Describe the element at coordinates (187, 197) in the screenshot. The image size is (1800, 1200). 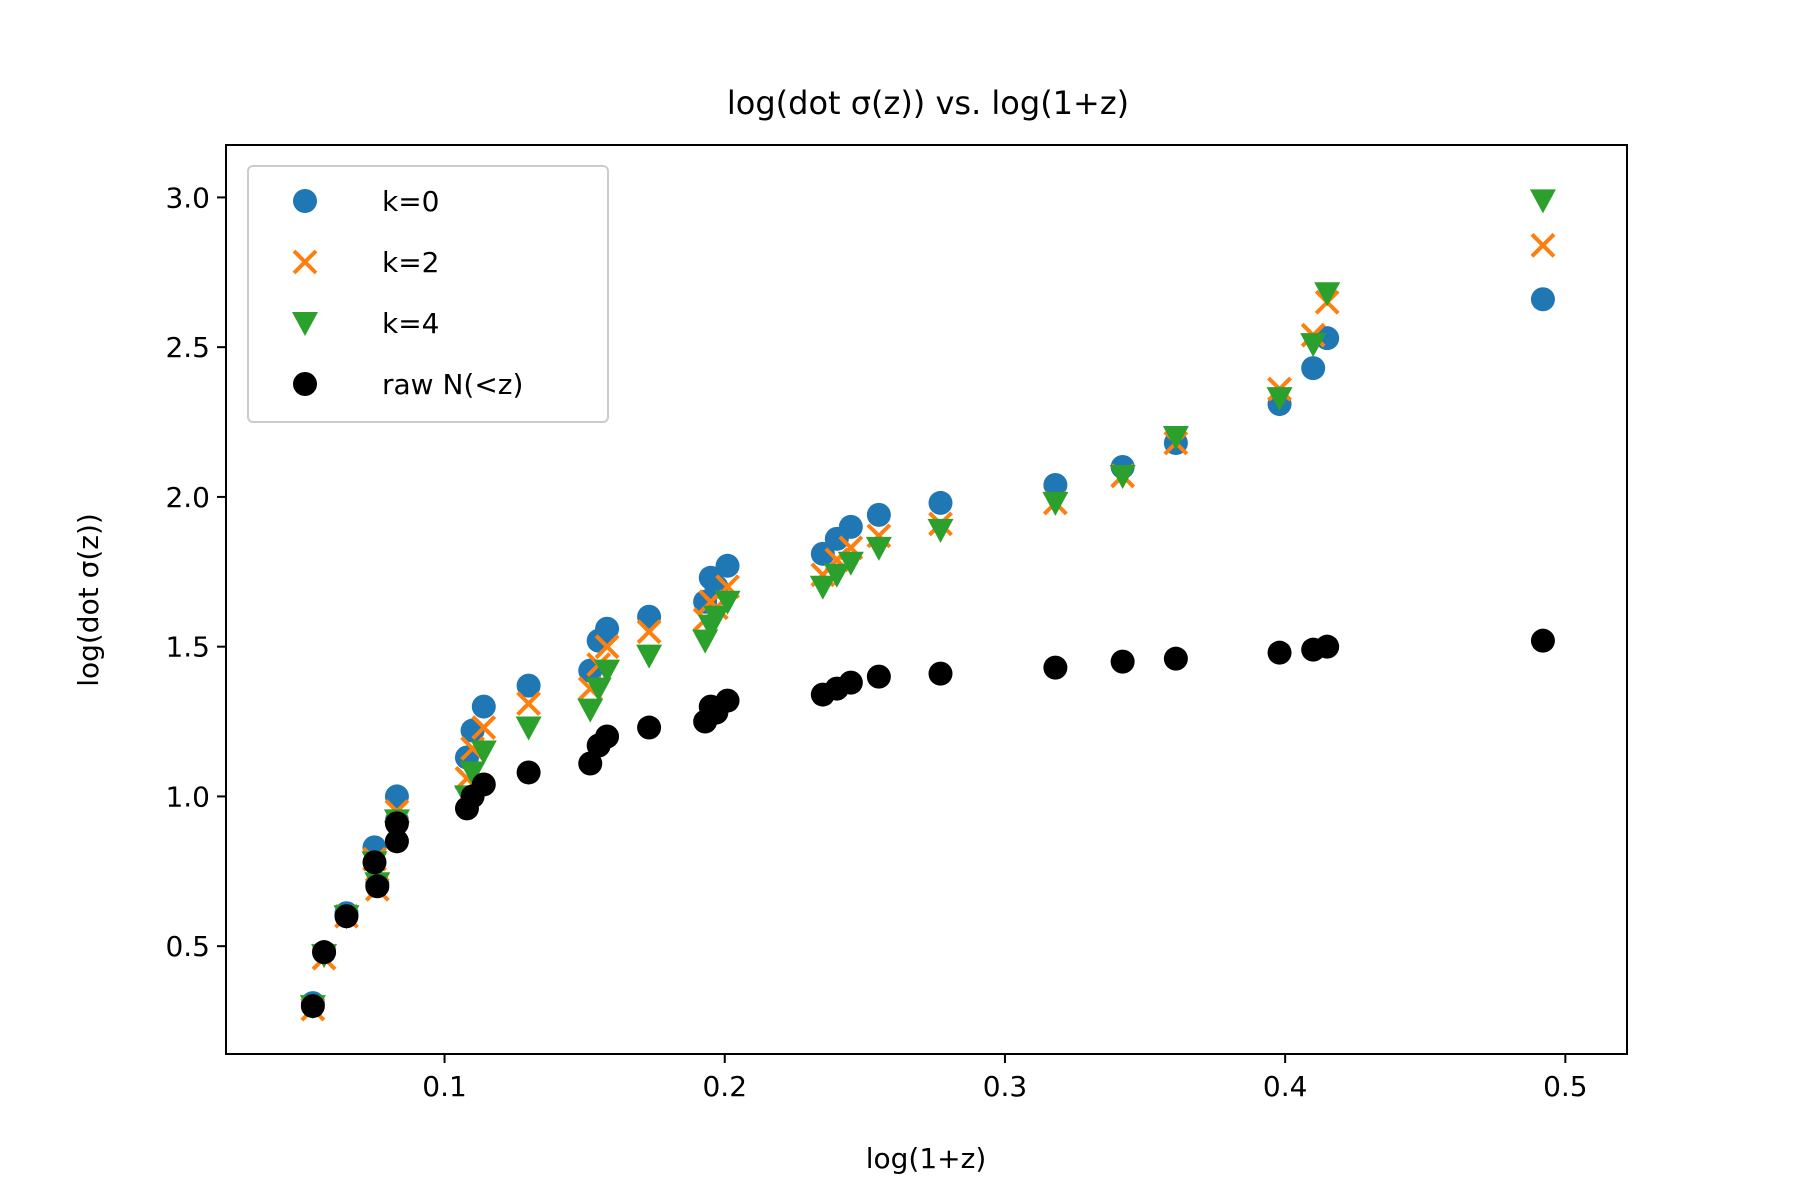
I see `y-tick-label: 3.0` at that location.